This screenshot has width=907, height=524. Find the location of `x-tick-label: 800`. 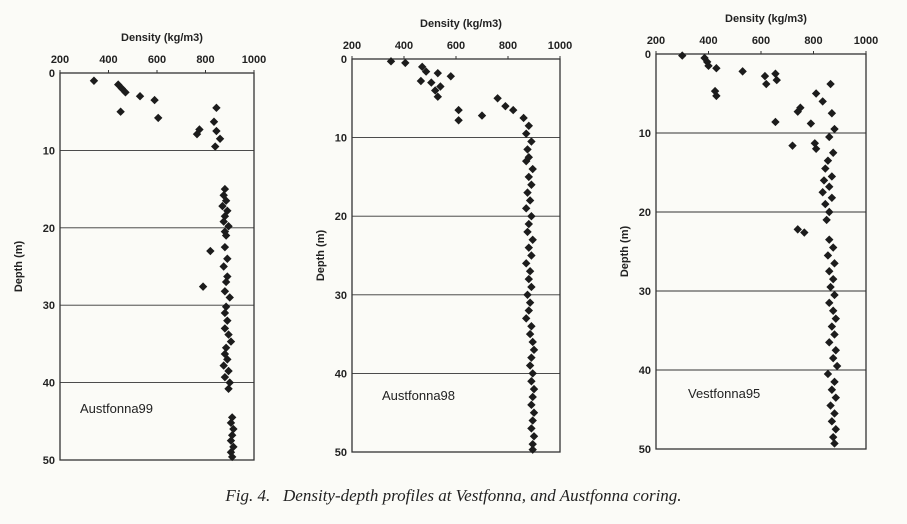

x-tick-label: 800 is located at coordinates (205, 60).